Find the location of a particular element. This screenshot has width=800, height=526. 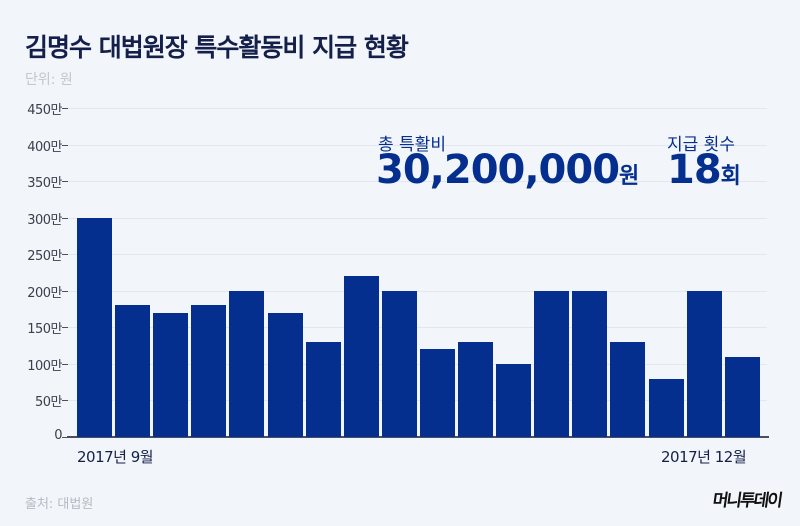

count-label: 지급 횟수 is located at coordinates (701, 145).